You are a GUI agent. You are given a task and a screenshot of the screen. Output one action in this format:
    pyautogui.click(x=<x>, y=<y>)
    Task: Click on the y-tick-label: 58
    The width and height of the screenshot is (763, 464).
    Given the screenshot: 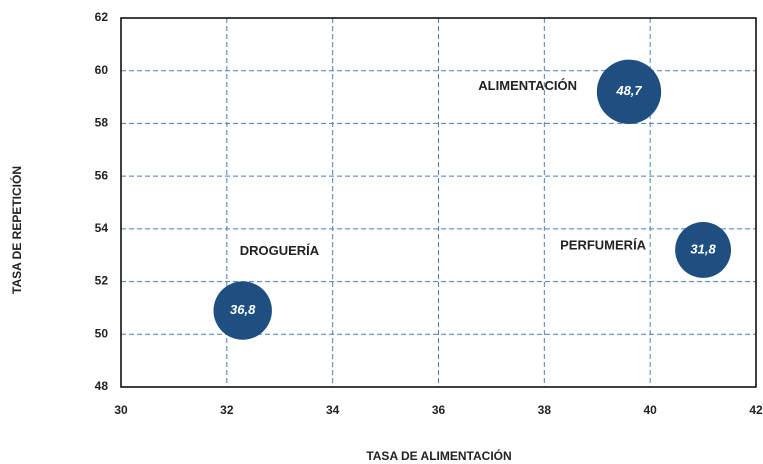 What is the action you would take?
    pyautogui.click(x=102, y=123)
    